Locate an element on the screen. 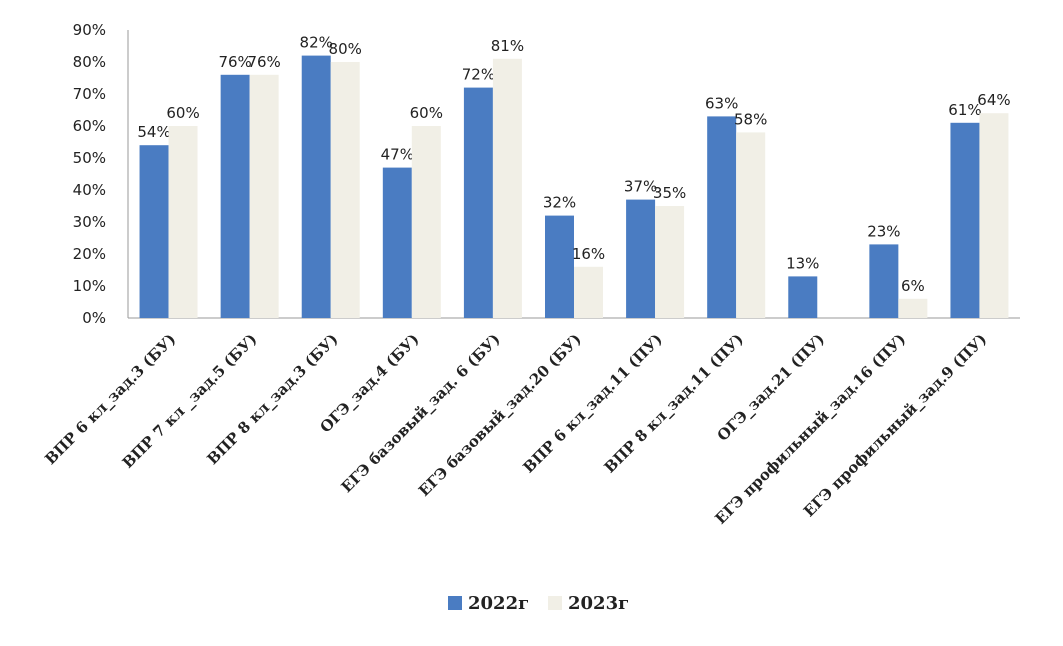 Image resolution: width=1063 pixels, height=646 pixels. bar-2023г-1 is located at coordinates (264, 196).